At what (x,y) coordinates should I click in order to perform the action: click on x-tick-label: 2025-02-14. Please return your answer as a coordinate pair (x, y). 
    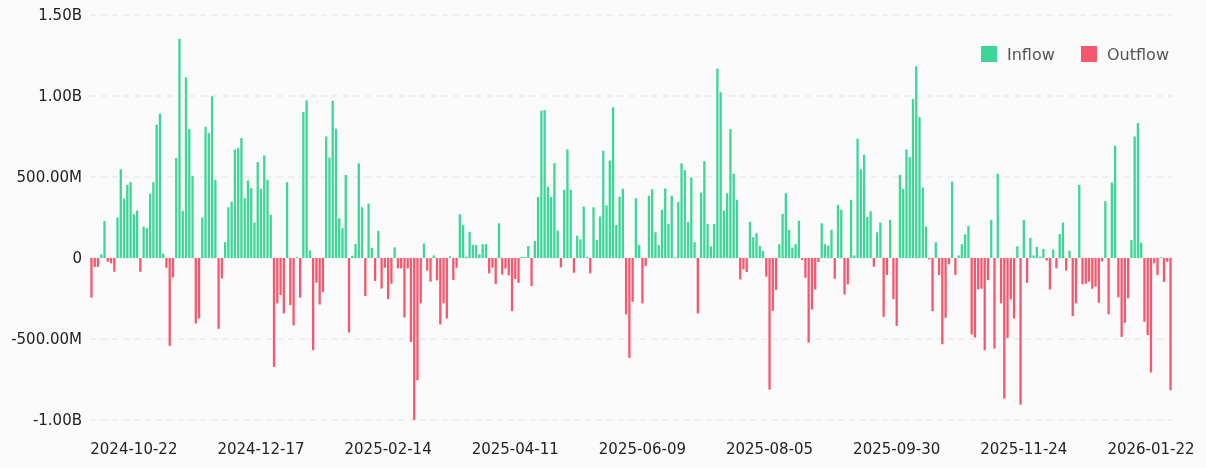
    Looking at the image, I should click on (388, 449).